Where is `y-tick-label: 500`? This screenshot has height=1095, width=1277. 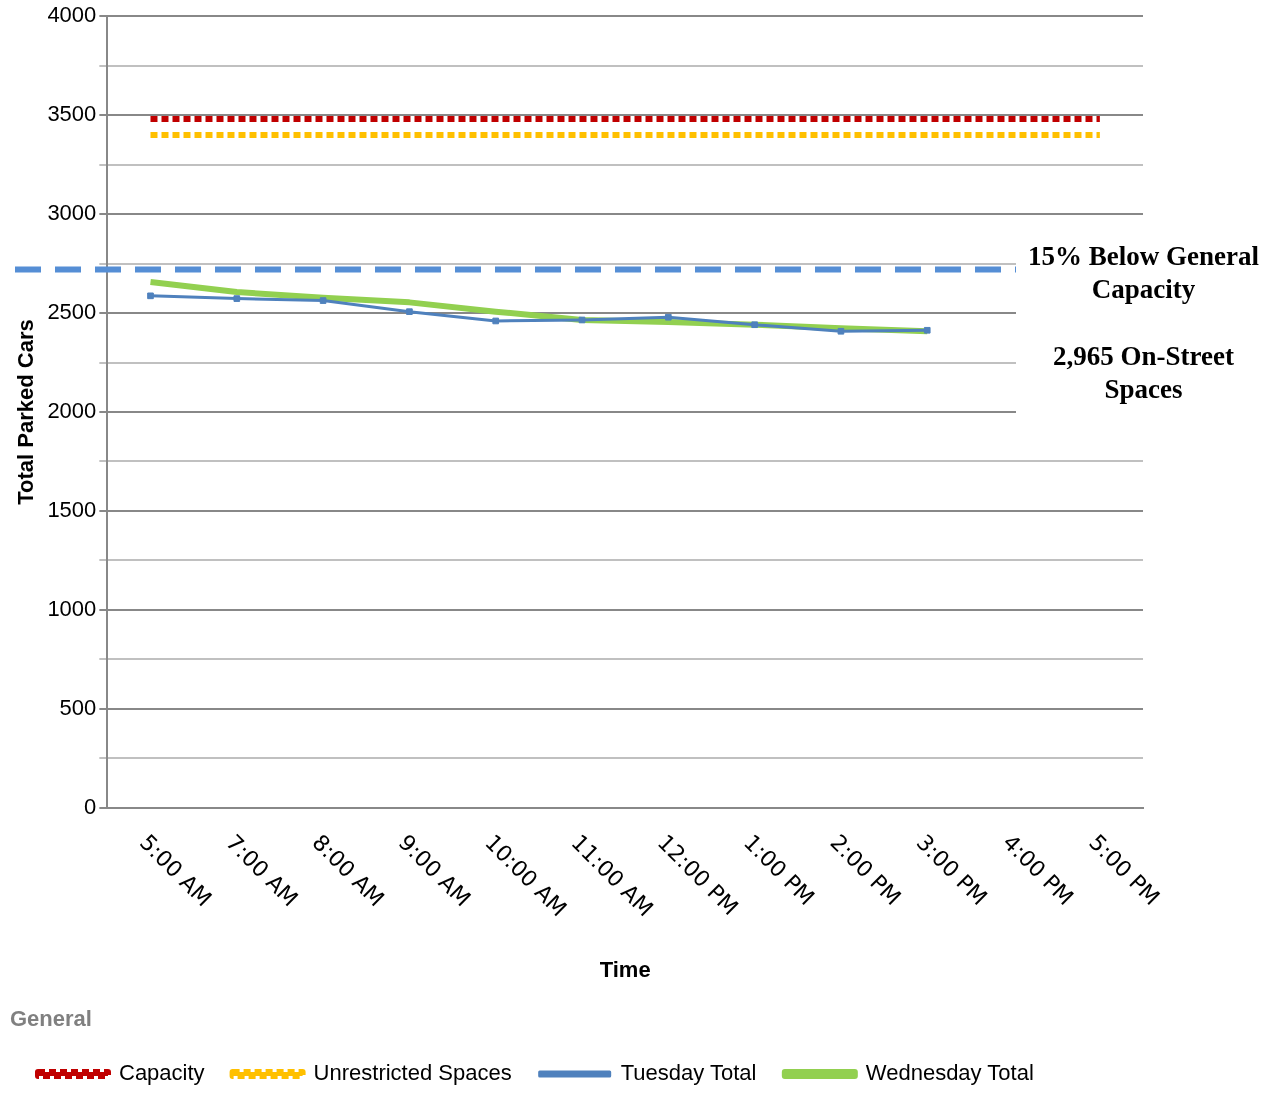
y-tick-label: 500 is located at coordinates (78, 707).